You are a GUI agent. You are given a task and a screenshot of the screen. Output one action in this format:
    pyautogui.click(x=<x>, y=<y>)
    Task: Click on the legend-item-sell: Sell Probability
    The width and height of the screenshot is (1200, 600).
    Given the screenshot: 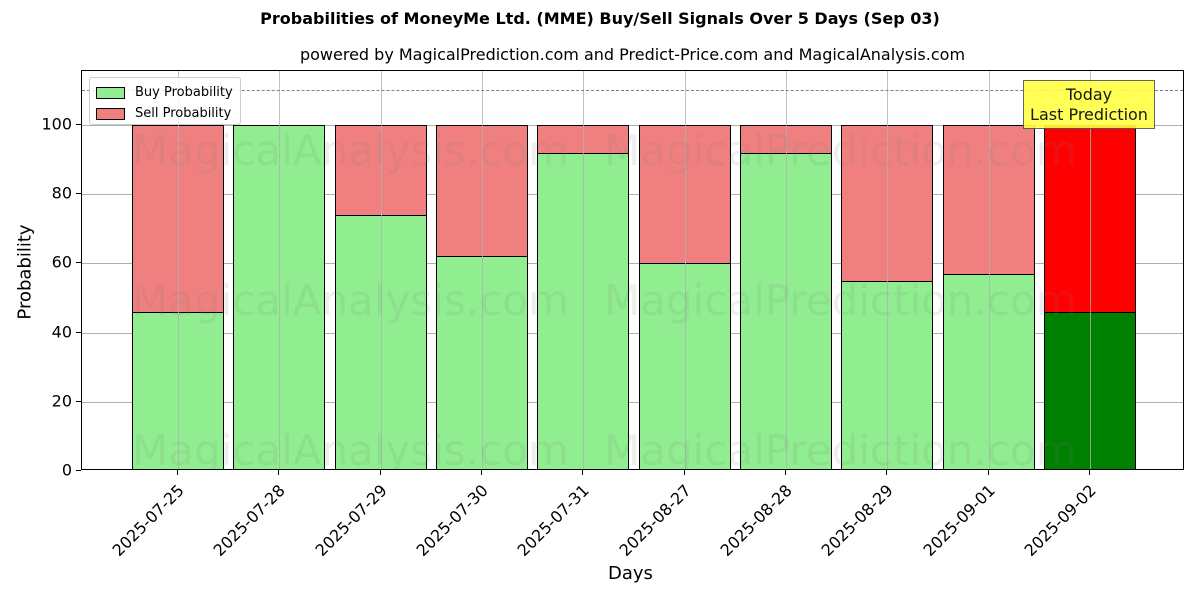 What is the action you would take?
    pyautogui.click(x=163, y=113)
    